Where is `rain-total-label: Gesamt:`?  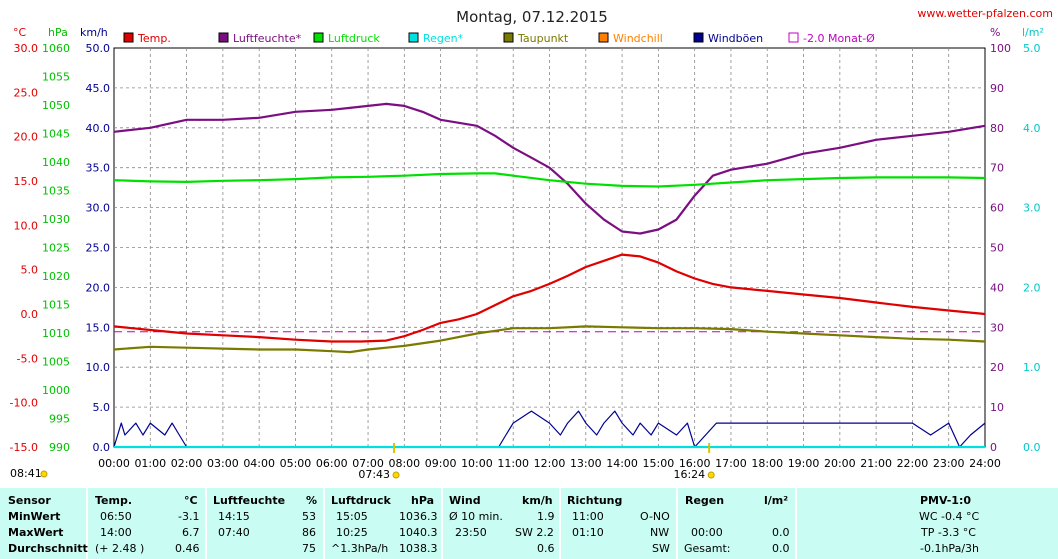
rain-total-label: Gesamt: is located at coordinates (707, 548).